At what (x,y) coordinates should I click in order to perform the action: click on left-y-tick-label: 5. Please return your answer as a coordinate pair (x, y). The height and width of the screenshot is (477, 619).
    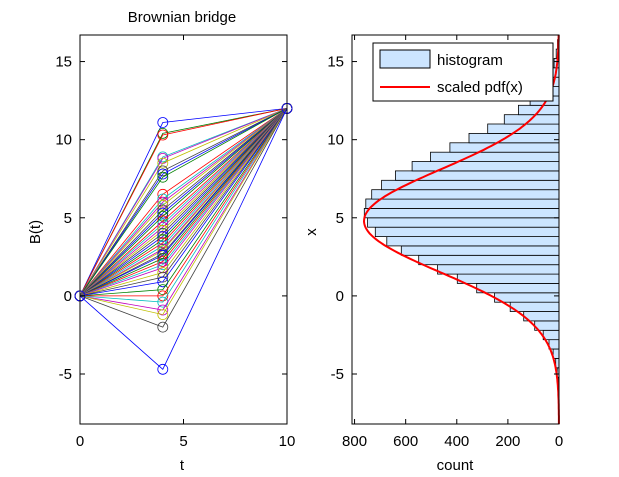
    Looking at the image, I should click on (68, 218).